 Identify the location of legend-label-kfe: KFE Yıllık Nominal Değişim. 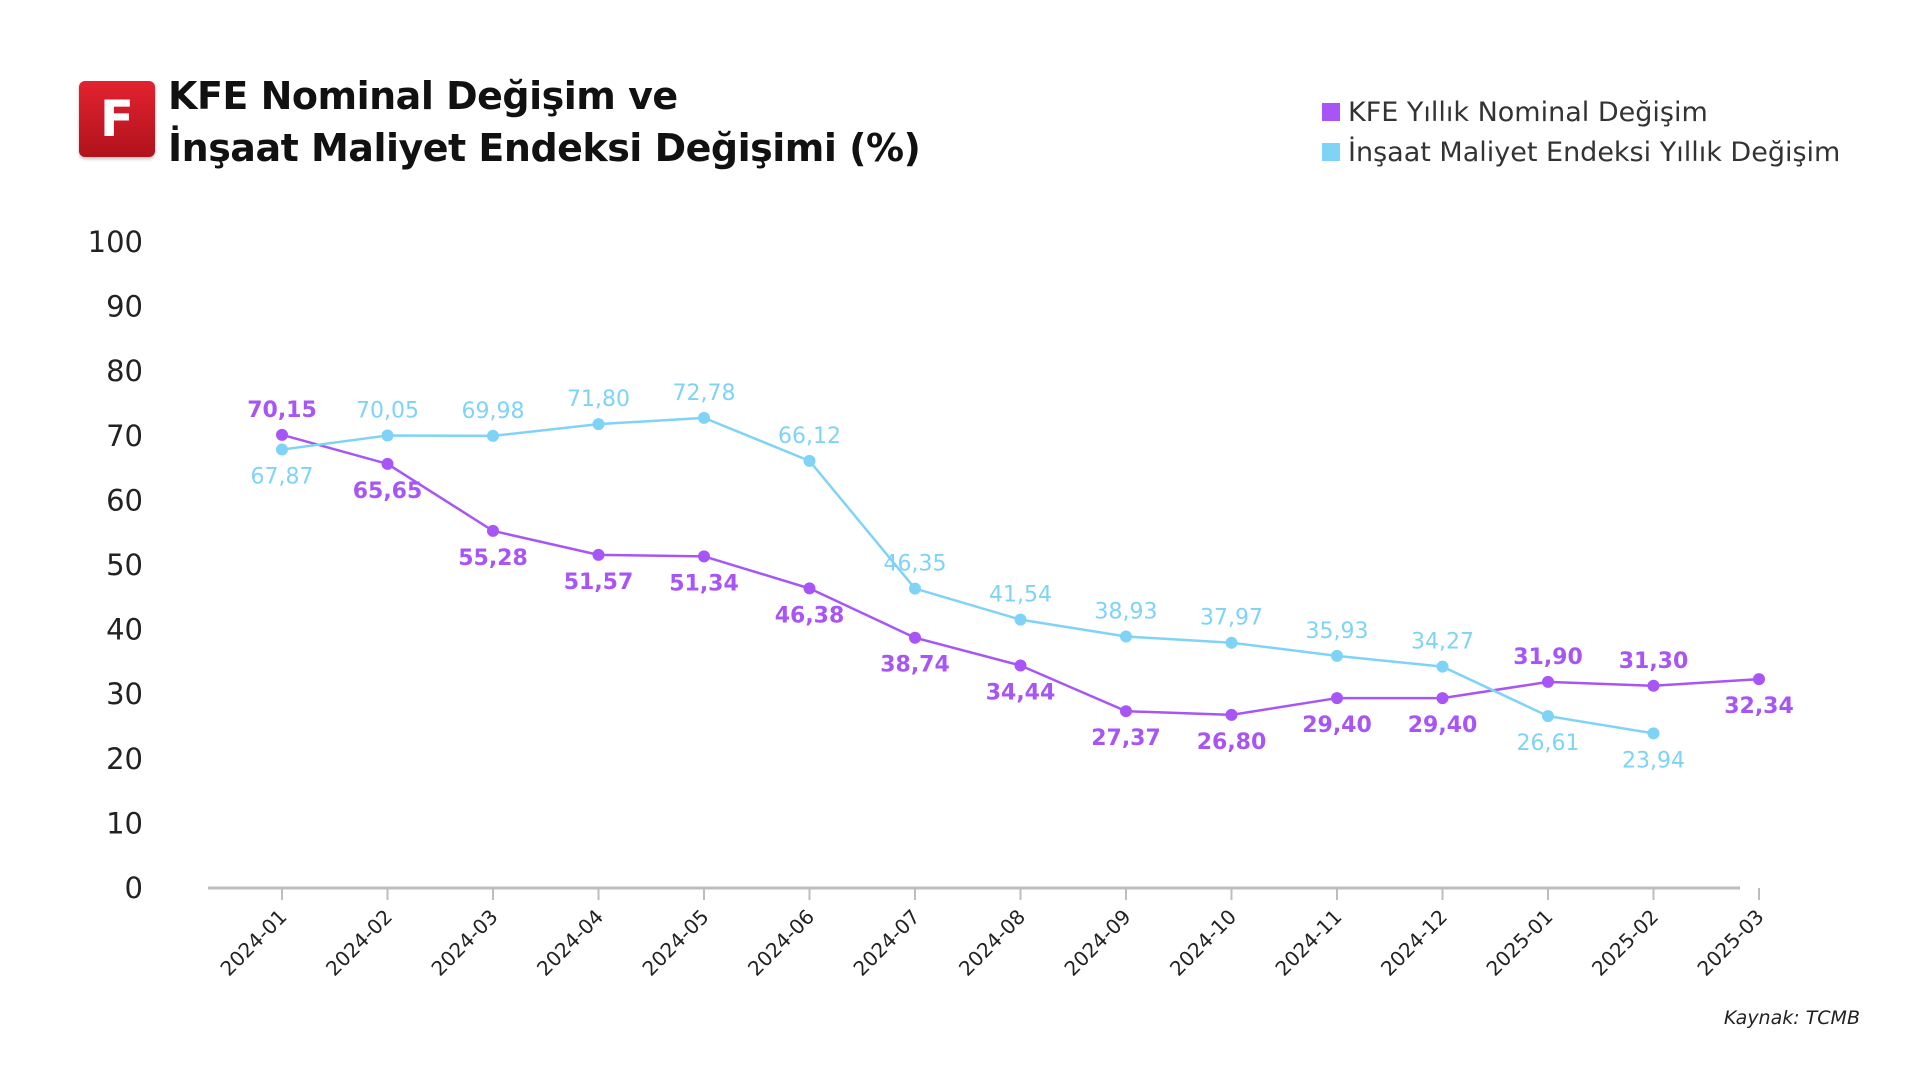
(1528, 112).